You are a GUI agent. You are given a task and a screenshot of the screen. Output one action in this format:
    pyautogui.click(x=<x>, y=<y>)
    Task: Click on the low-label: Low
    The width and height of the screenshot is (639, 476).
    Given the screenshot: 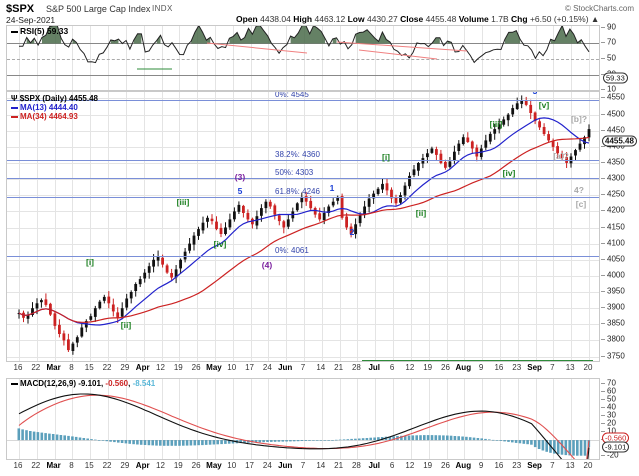 What is the action you would take?
    pyautogui.click(x=356, y=19)
    